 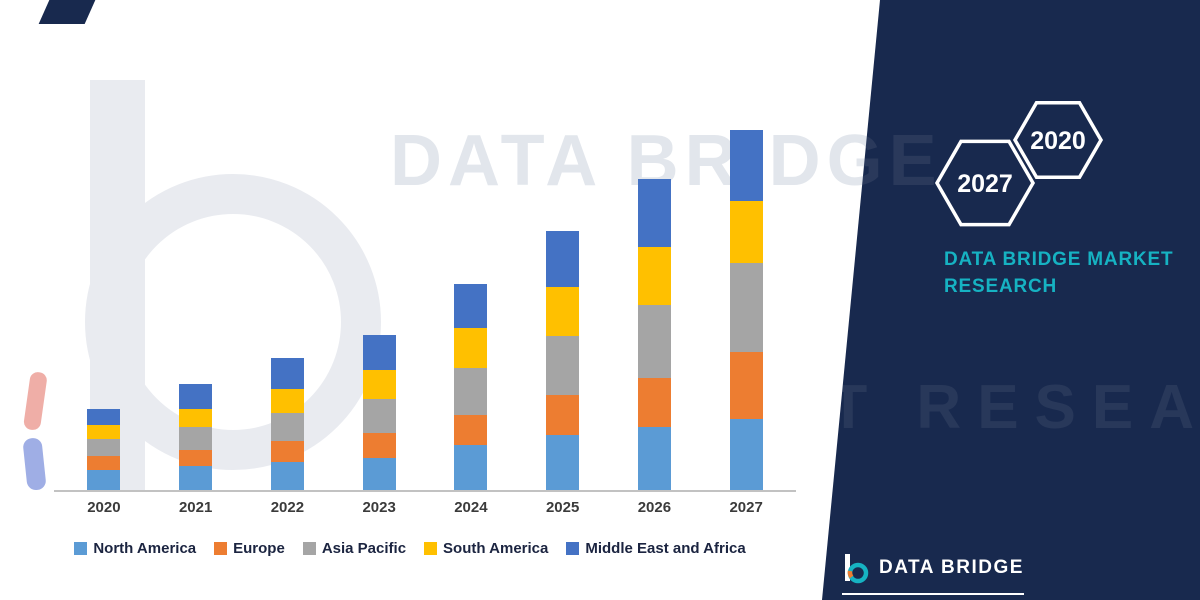 I want to click on legend-label: Middle East and Africa, so click(x=665, y=548).